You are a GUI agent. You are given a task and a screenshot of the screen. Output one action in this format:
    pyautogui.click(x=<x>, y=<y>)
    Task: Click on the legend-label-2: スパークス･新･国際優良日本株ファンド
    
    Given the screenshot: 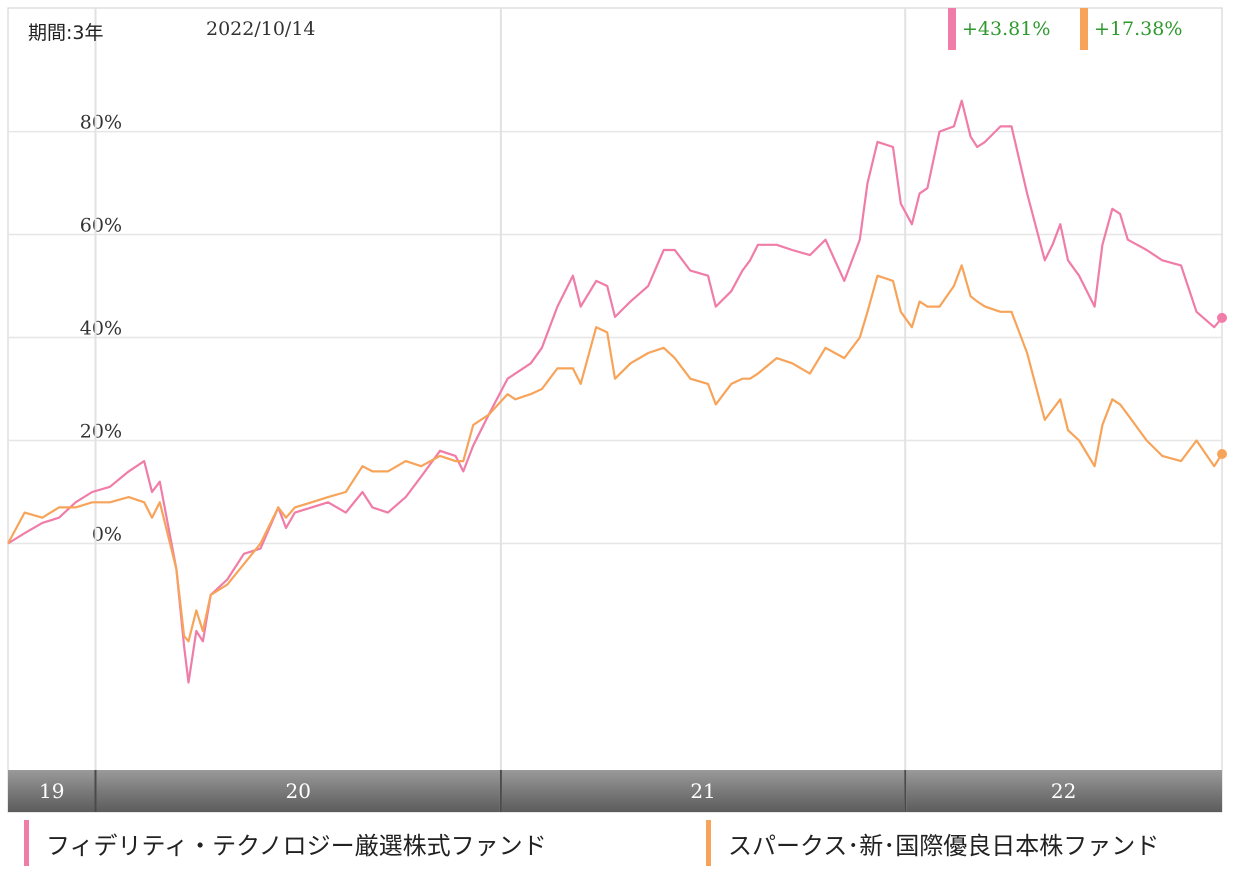 What is the action you would take?
    pyautogui.click(x=944, y=846)
    